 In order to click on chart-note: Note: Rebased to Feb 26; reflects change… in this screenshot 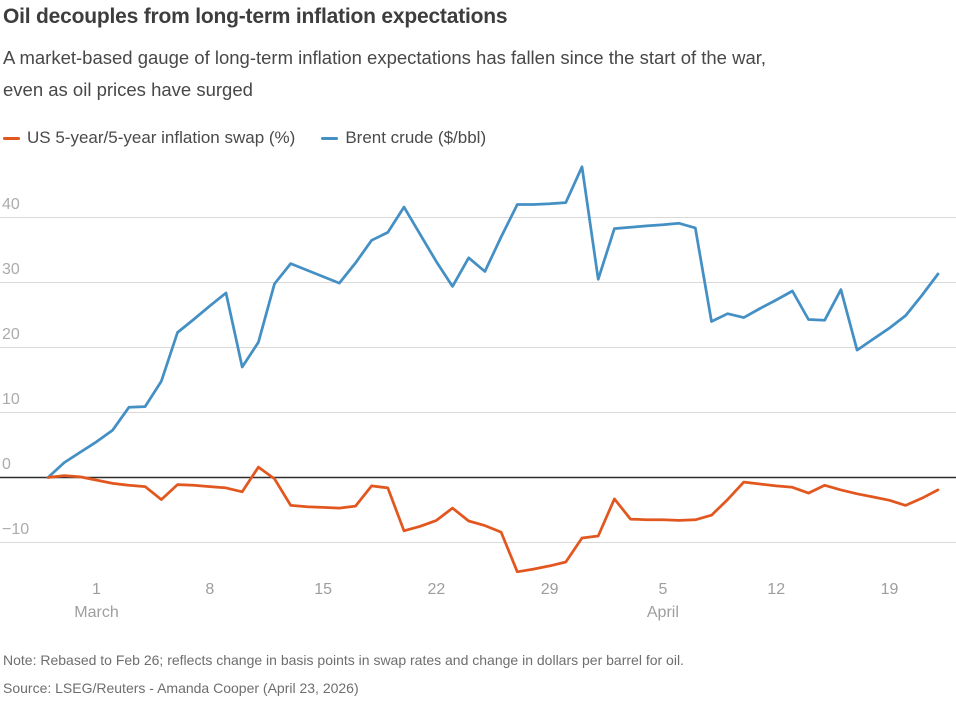, I will do `click(343, 660)`.